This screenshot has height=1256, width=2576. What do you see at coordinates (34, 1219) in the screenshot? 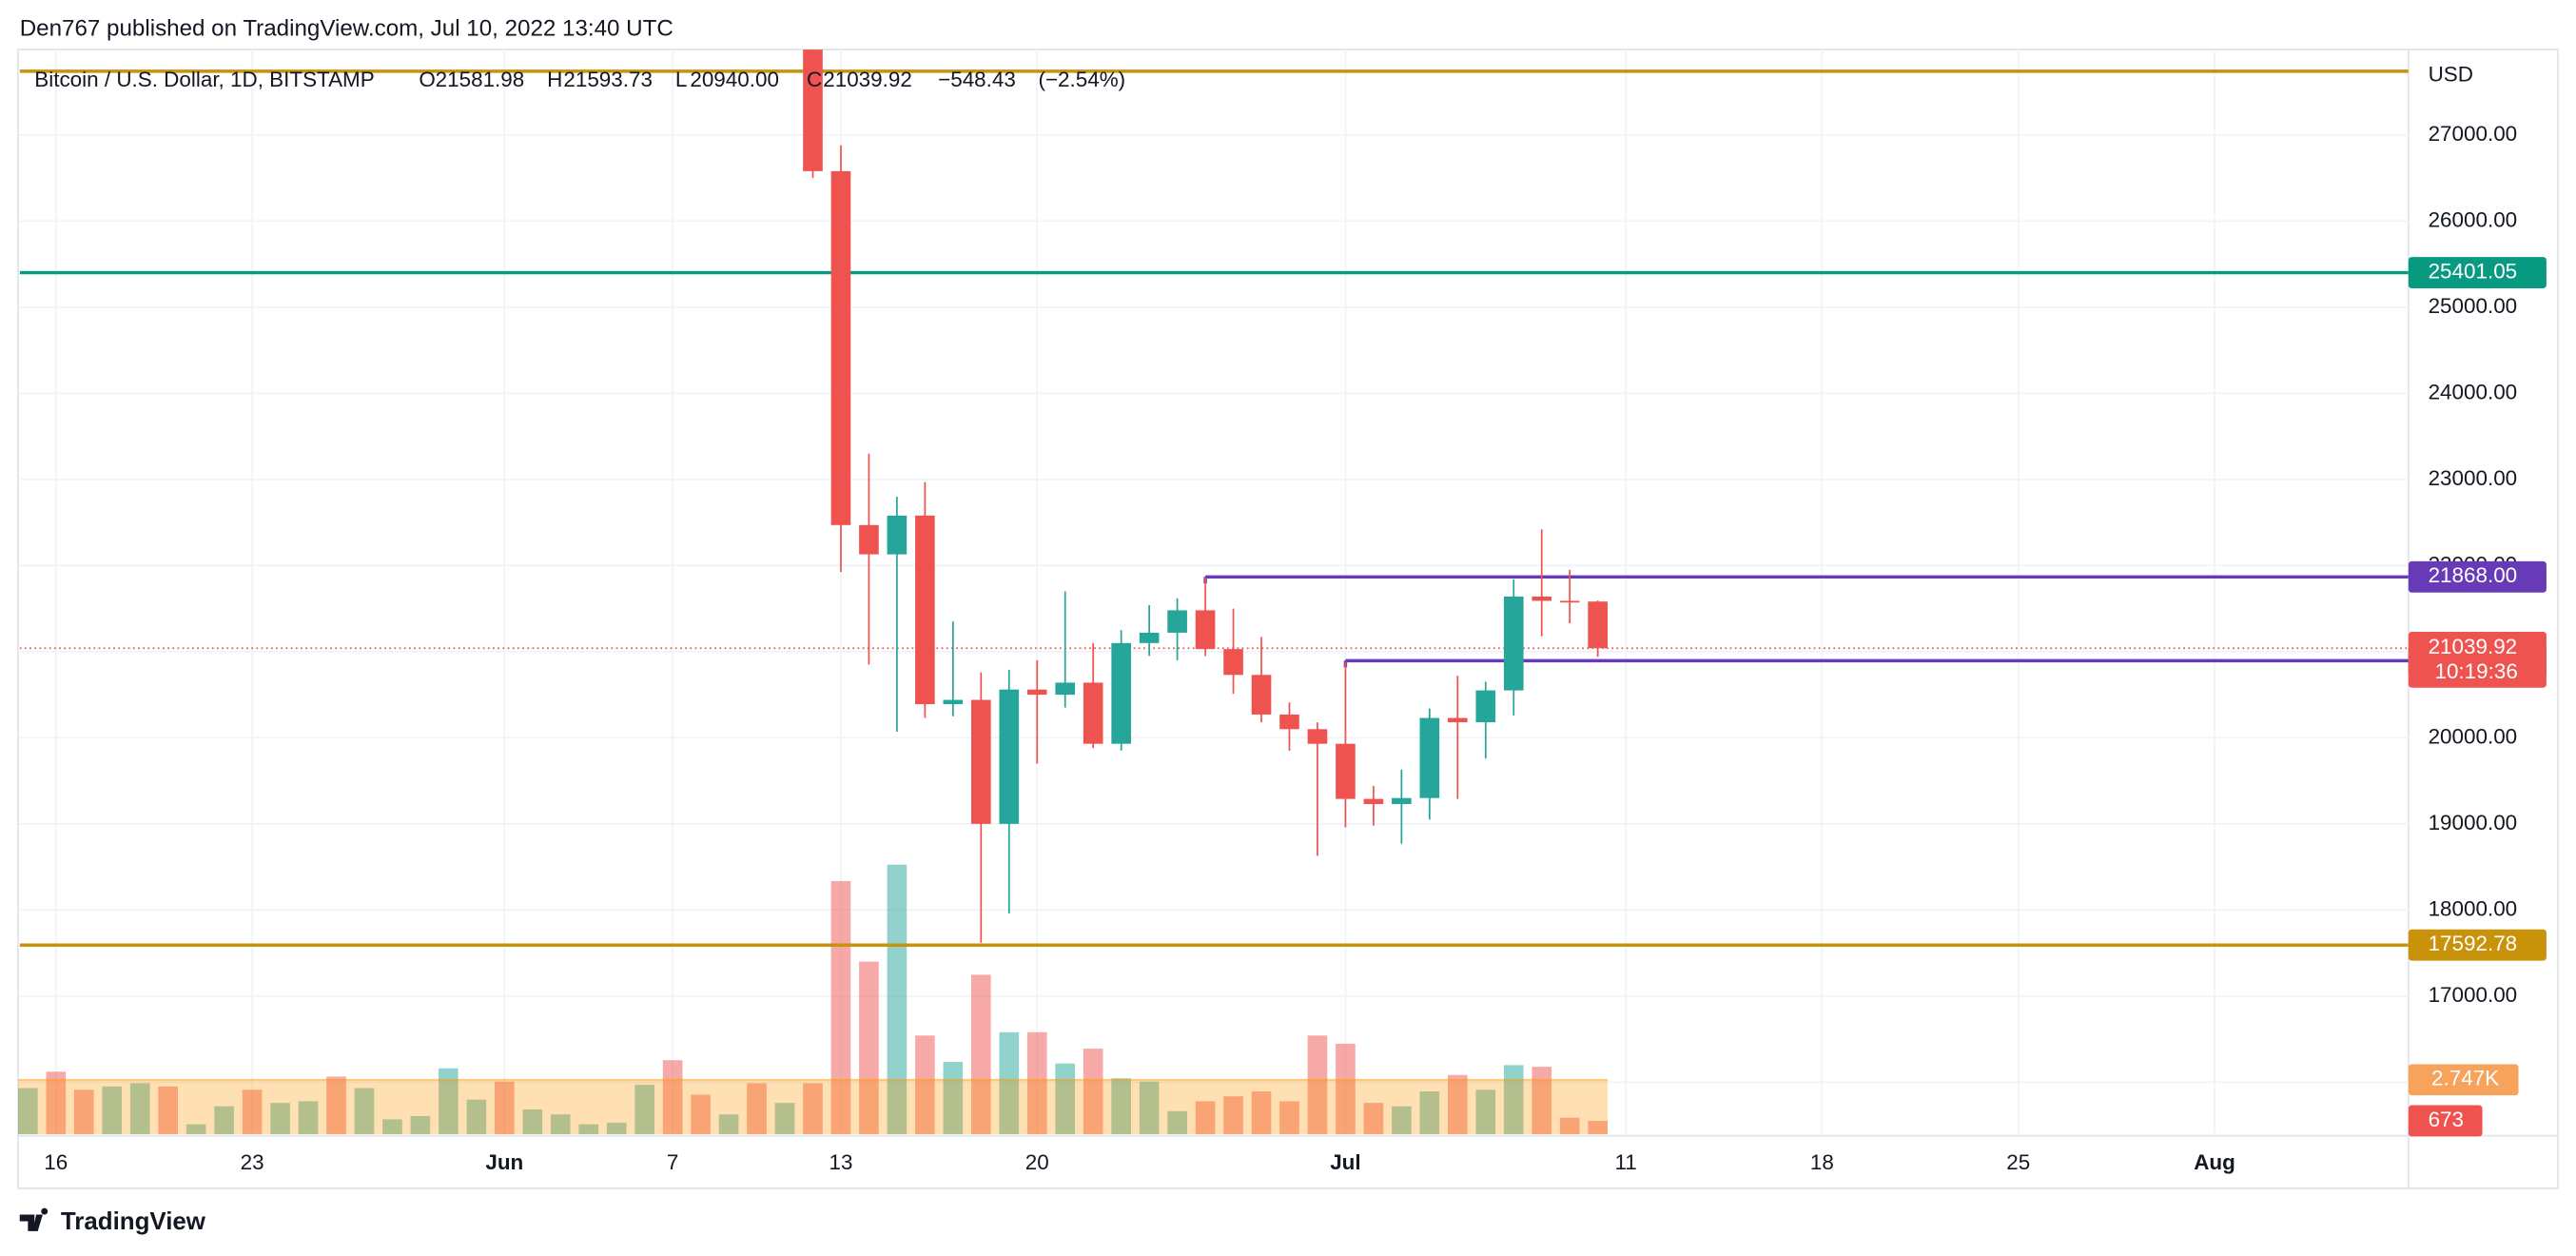
I see `logo-icon` at bounding box center [34, 1219].